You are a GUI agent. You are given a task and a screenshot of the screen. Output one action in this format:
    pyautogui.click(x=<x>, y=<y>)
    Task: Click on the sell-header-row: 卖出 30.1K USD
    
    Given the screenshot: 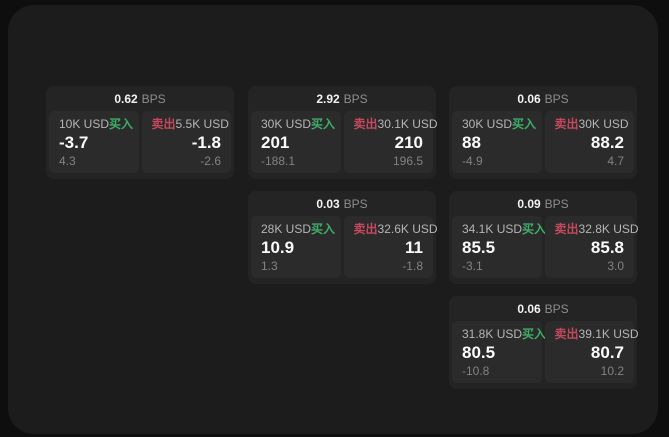 What is the action you would take?
    pyautogui.click(x=395, y=124)
    